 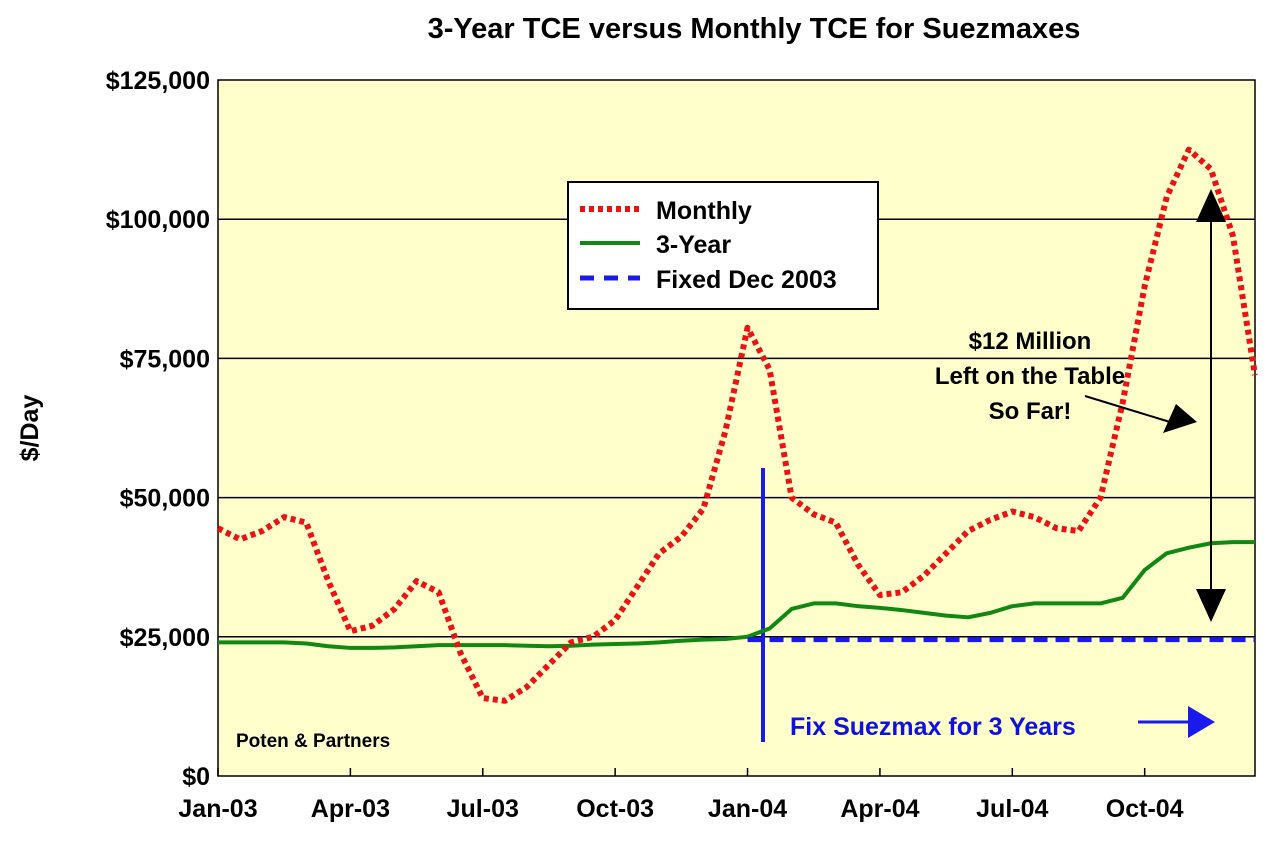 What do you see at coordinates (165, 499) in the screenshot?
I see `y-tick-label: $50,000` at bounding box center [165, 499].